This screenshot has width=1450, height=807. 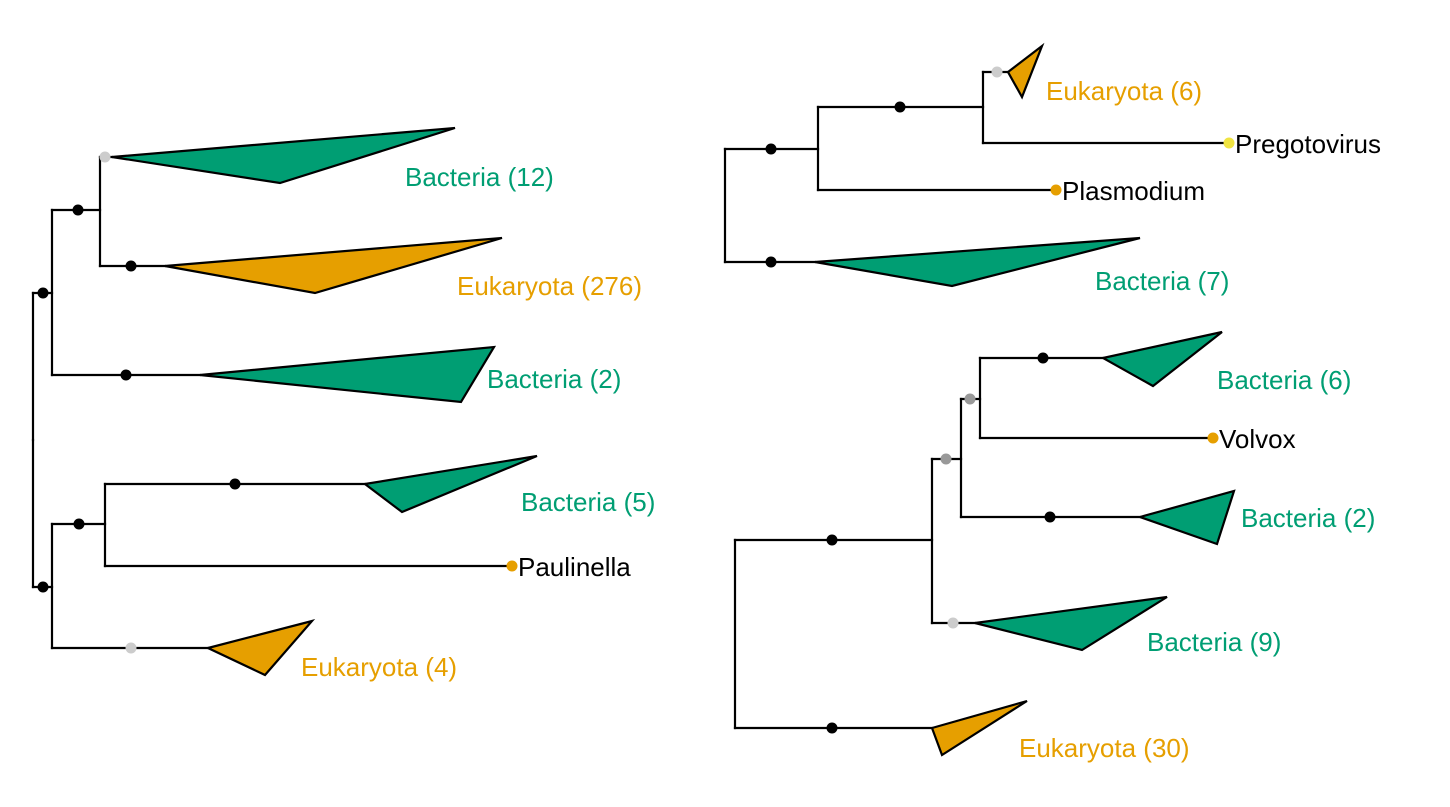 What do you see at coordinates (1124, 91) in the screenshot?
I see `clade-label: Eukaryota (6)` at bounding box center [1124, 91].